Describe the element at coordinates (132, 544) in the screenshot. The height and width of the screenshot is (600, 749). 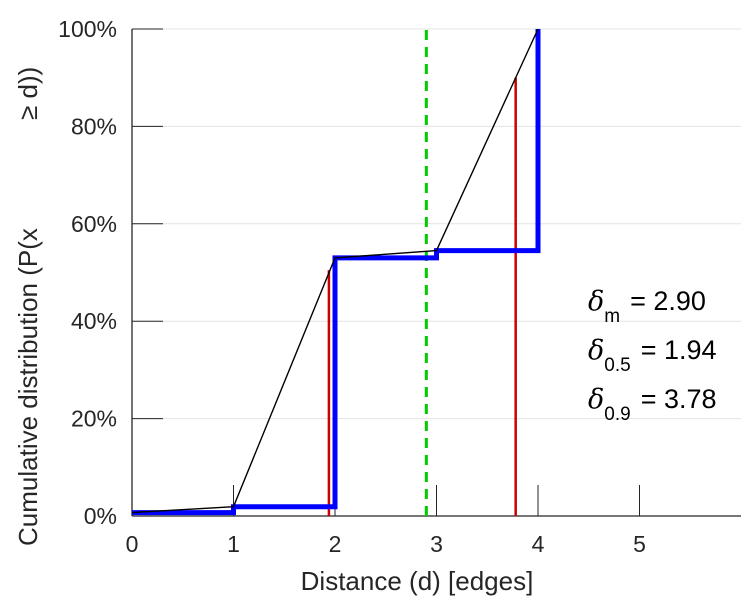
I see `x-tick-label: 0` at that location.